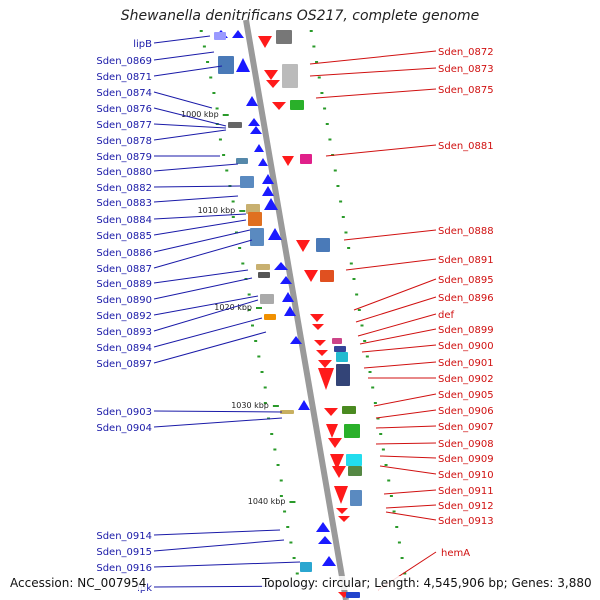 Image resolution: width=600 pixels, height=600 pixels. What do you see at coordinates (124, 203) in the screenshot?
I see `left-gene-label: Sden_0883` at bounding box center [124, 203].